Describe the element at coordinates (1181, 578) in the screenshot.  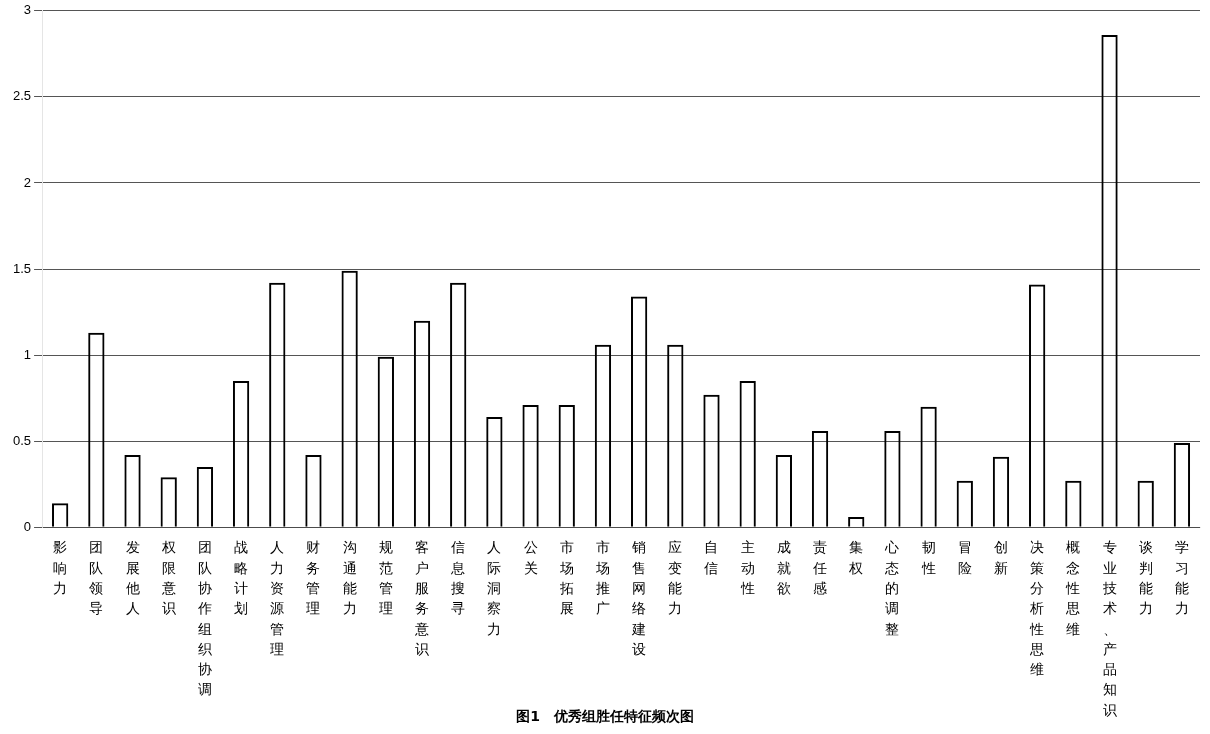
I see `x-tick-label: 学习能力` at that location.